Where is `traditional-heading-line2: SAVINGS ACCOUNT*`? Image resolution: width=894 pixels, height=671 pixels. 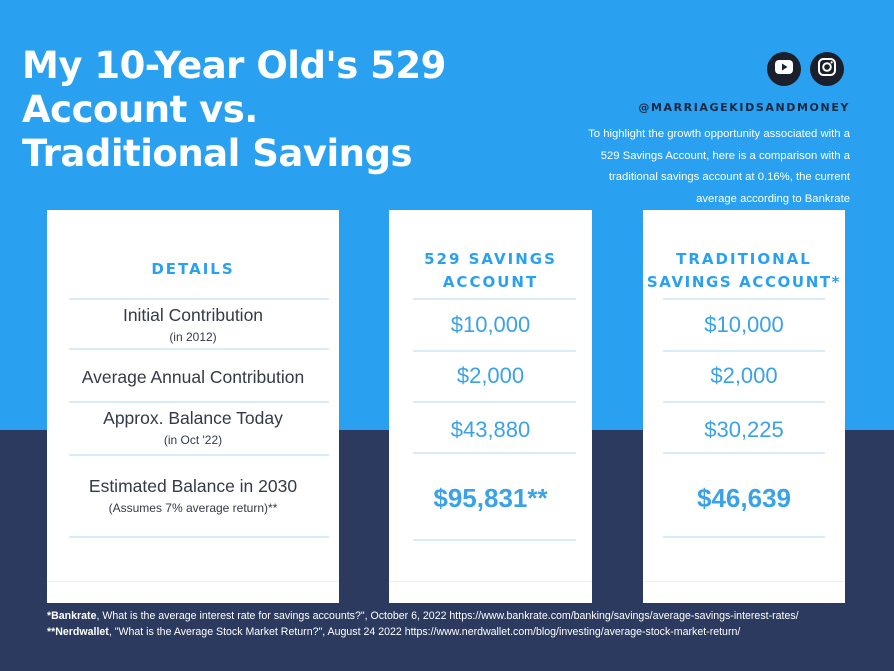 traditional-heading-line2: SAVINGS ACCOUNT* is located at coordinates (744, 282).